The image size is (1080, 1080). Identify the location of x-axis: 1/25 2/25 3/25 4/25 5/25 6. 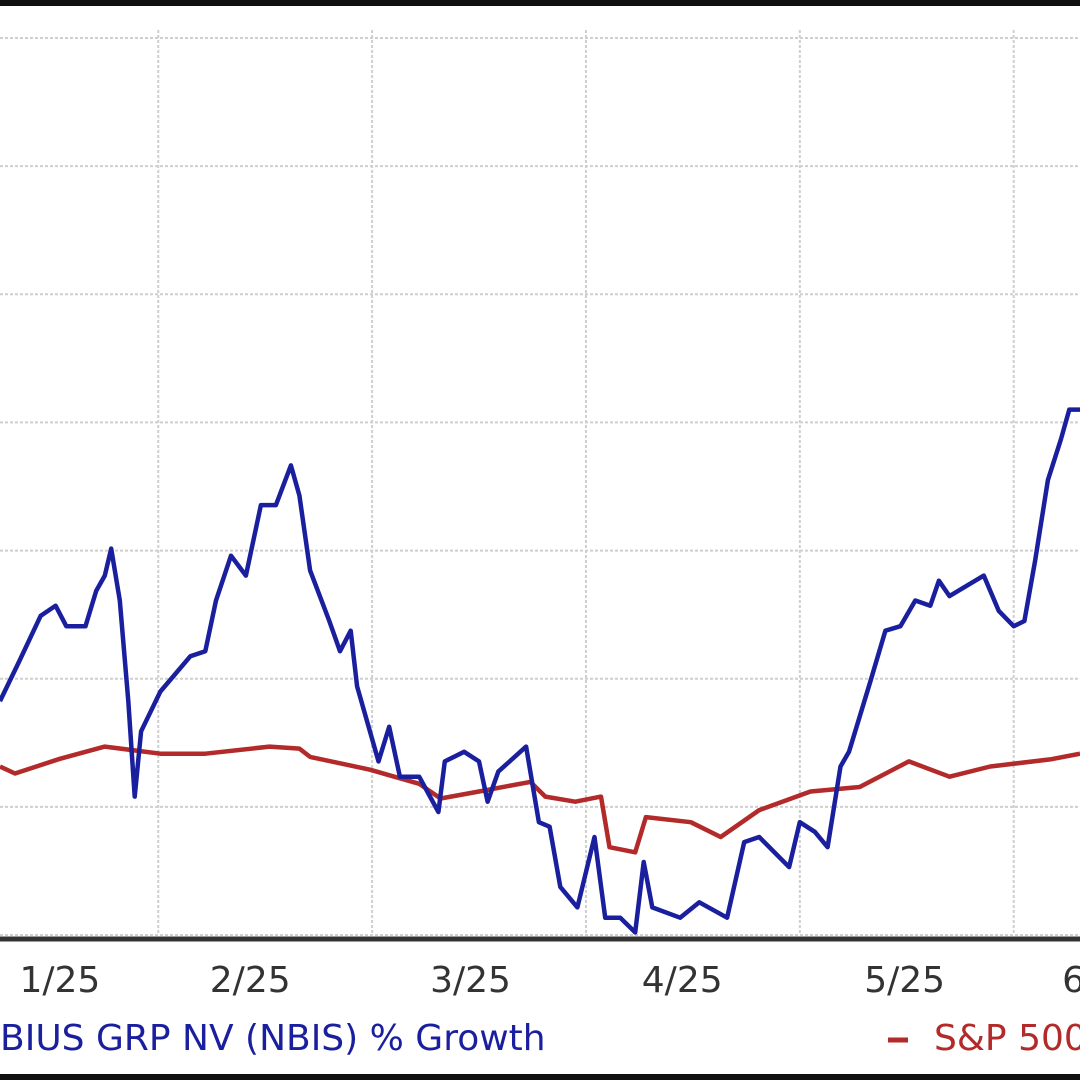
(540, 968).